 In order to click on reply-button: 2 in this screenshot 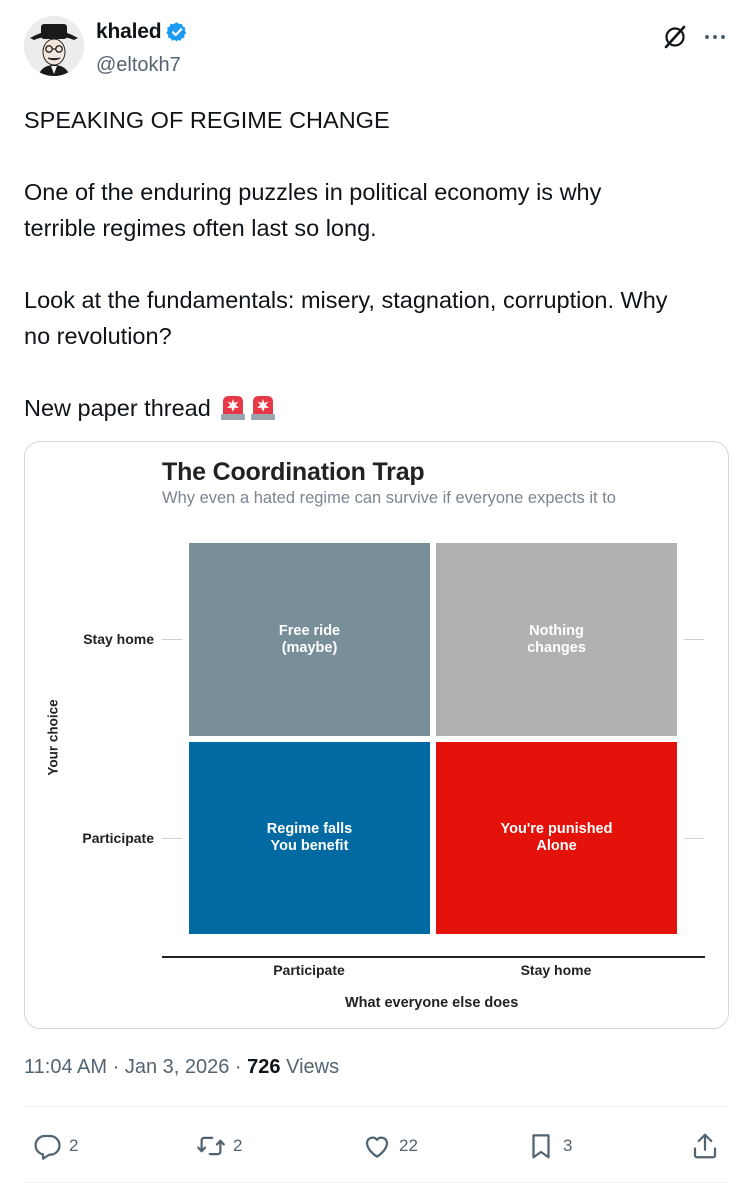, I will do `click(55, 1146)`.